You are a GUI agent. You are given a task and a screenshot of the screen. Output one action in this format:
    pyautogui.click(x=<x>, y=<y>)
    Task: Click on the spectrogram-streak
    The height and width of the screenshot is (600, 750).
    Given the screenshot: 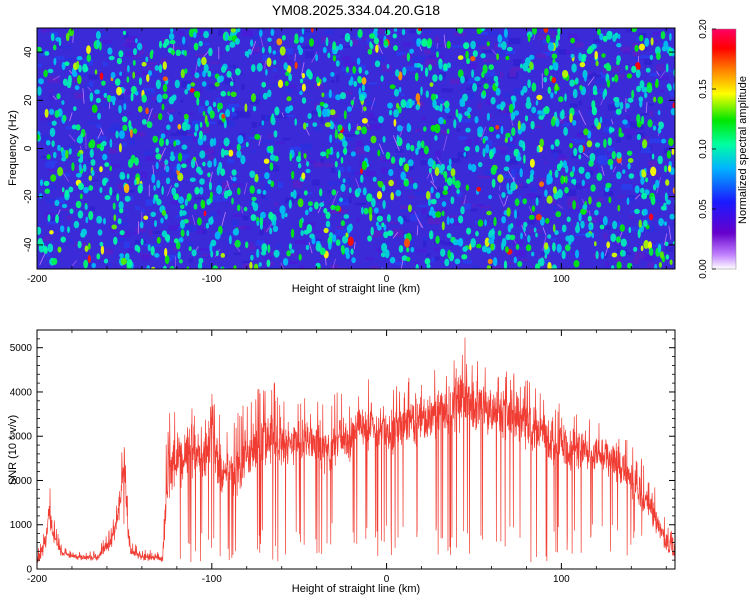 What is the action you would take?
    pyautogui.click(x=603, y=170)
    